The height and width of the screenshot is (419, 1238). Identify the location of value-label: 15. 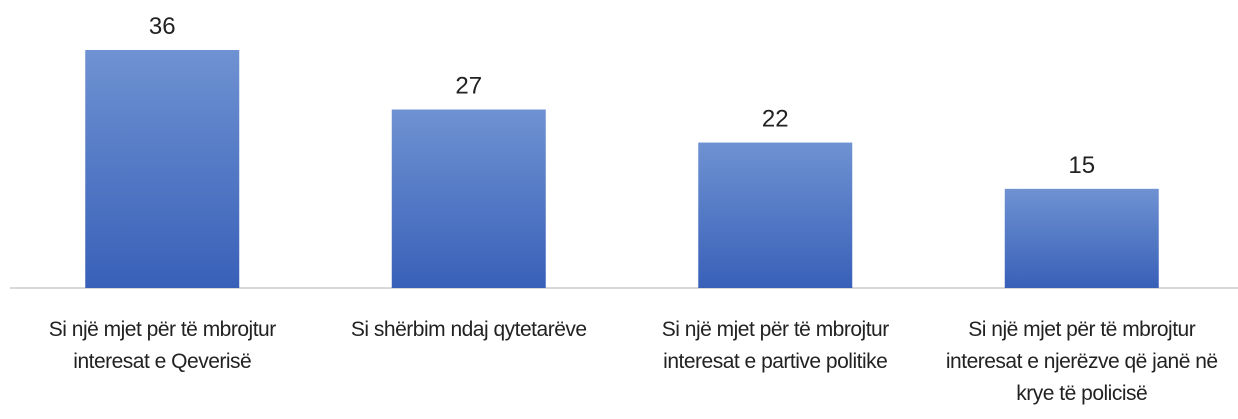
(1081, 165).